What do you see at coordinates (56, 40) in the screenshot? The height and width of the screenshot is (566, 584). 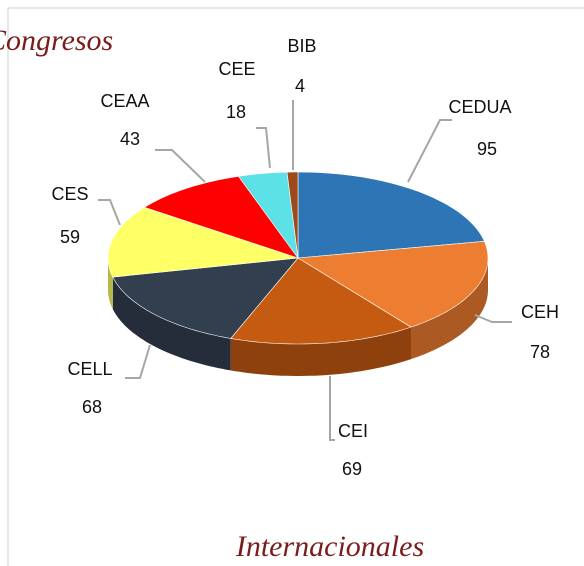 I see `chart-title: Congresos` at bounding box center [56, 40].